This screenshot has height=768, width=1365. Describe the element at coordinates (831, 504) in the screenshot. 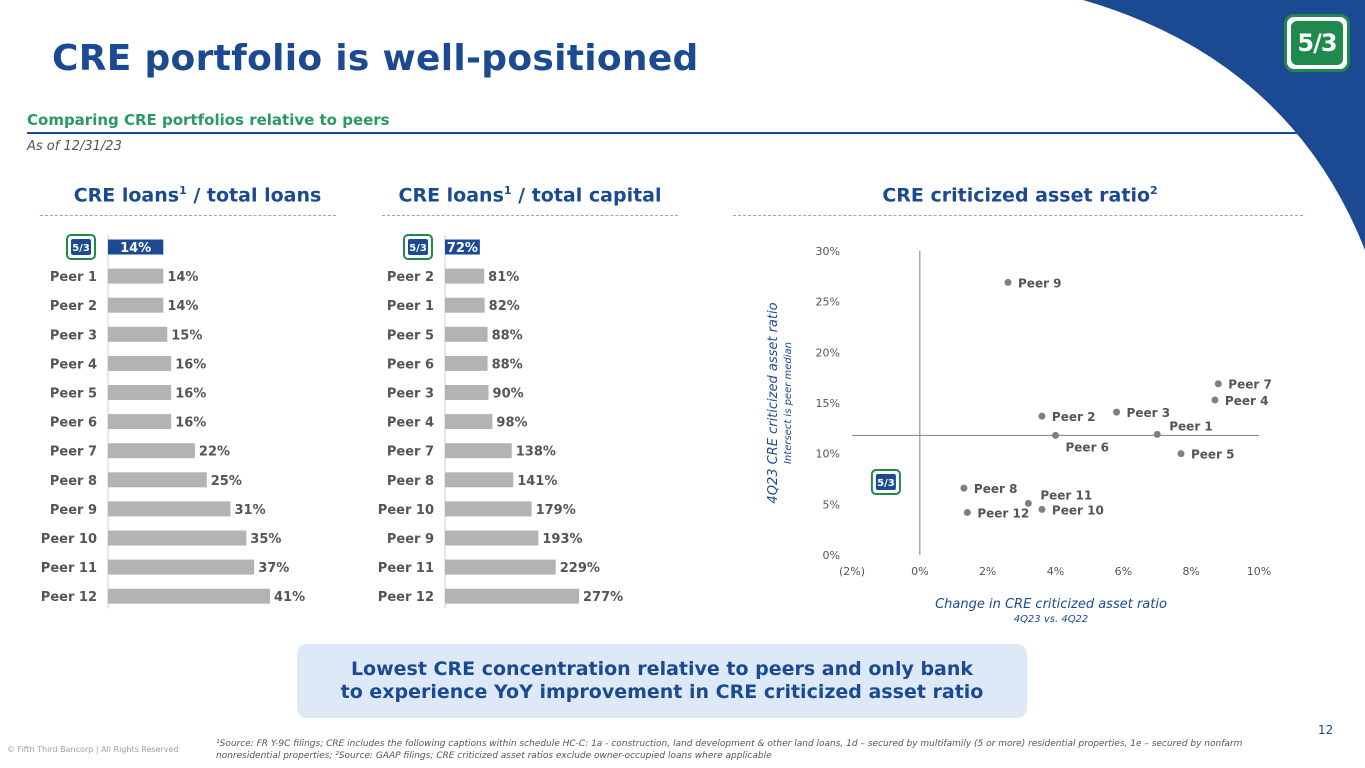

I see `scatter-y-tick-label: 5%` at that location.